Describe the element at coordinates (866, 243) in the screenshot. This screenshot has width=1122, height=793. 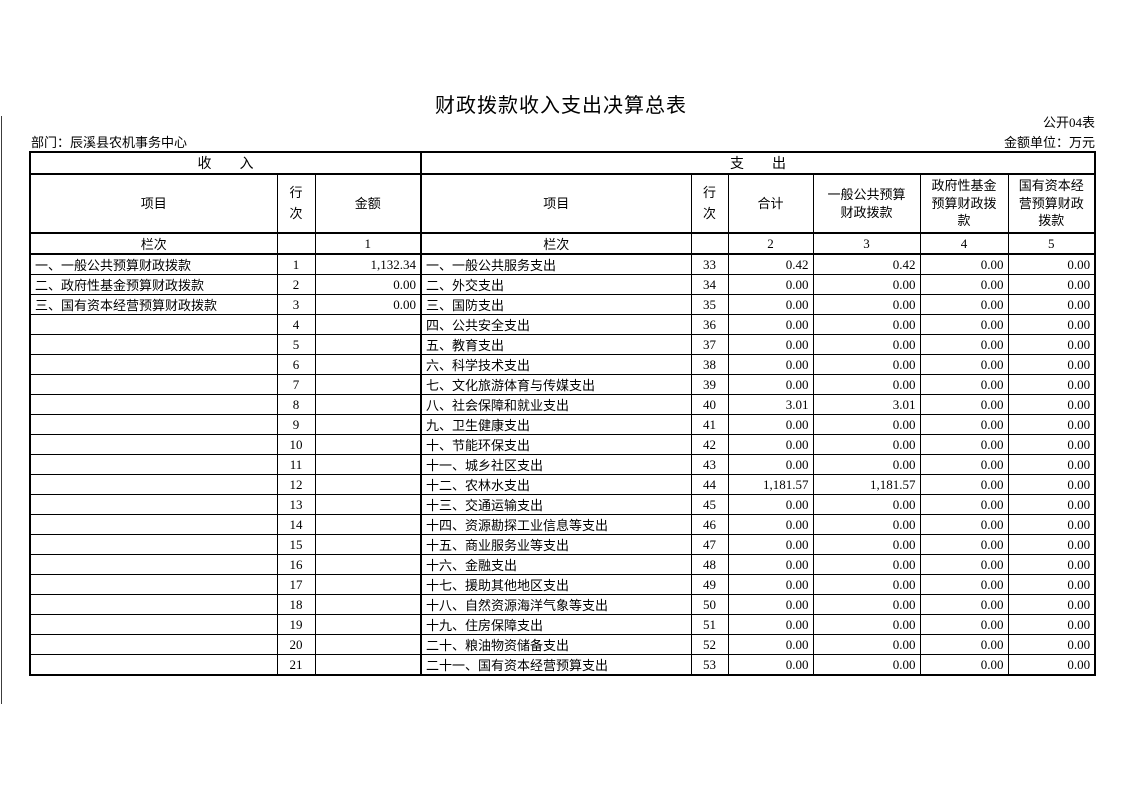
I see `column-number-3: 3` at that location.